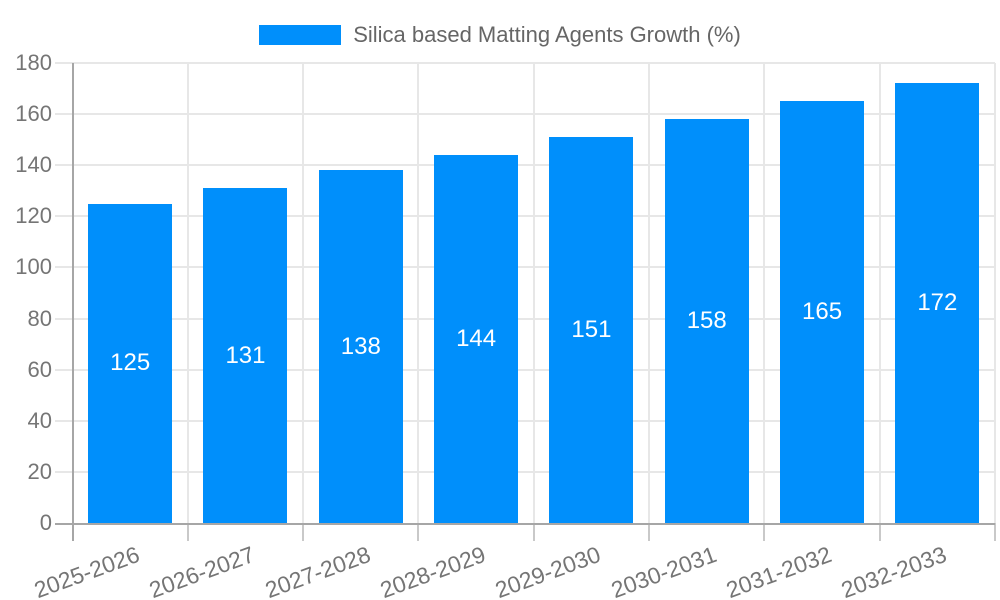 This screenshot has height=600, width=1000. Describe the element at coordinates (33, 114) in the screenshot. I see `y-tick-label: 160` at that location.